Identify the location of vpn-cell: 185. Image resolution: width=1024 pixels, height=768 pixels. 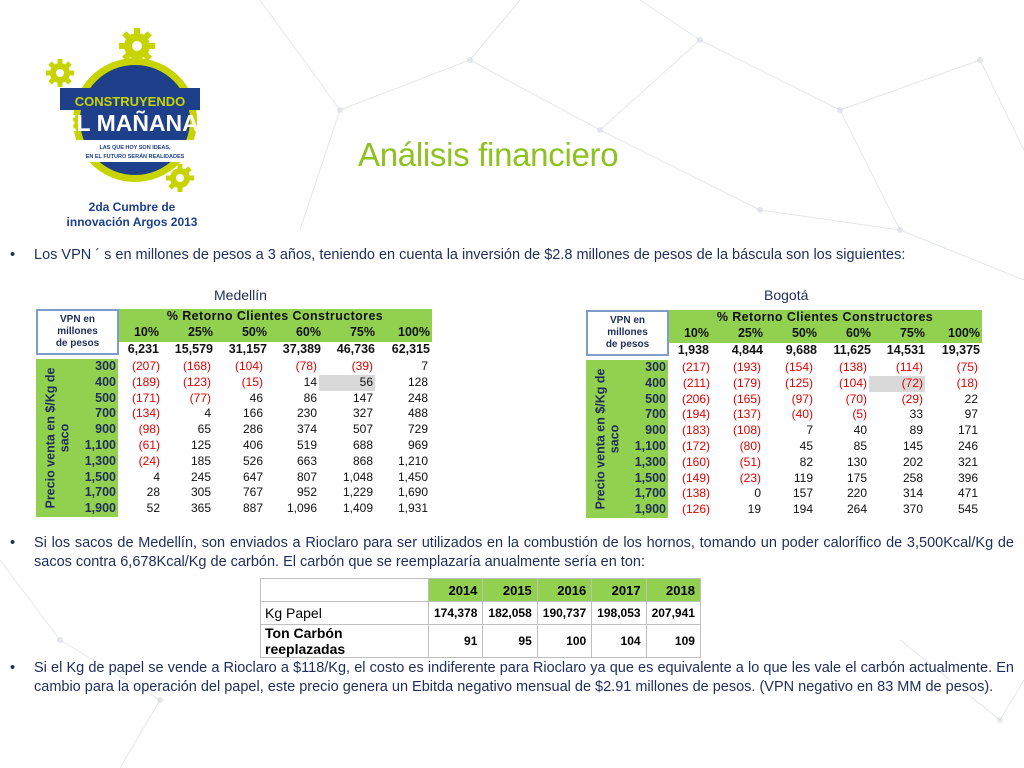
(200, 460).